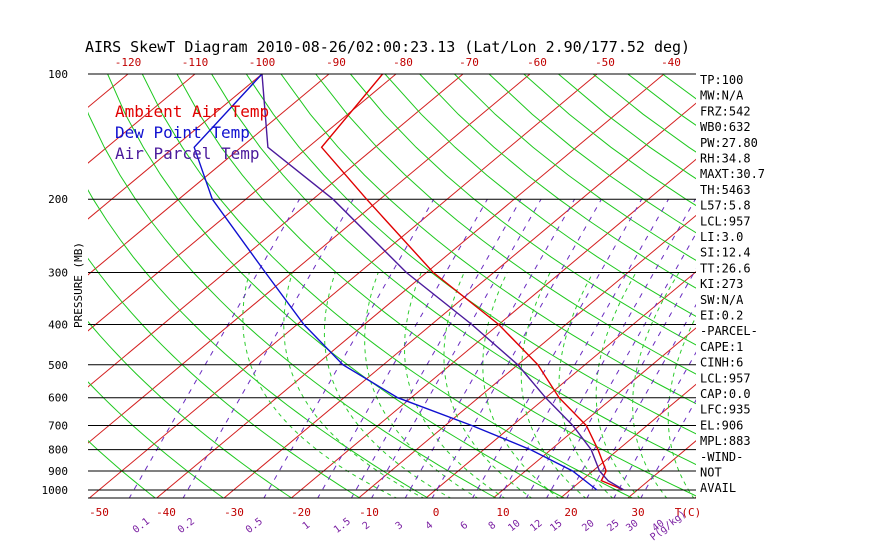  What do you see at coordinates (729, 143) in the screenshot?
I see `sounding-index-item: PW:27.80` at bounding box center [729, 143].